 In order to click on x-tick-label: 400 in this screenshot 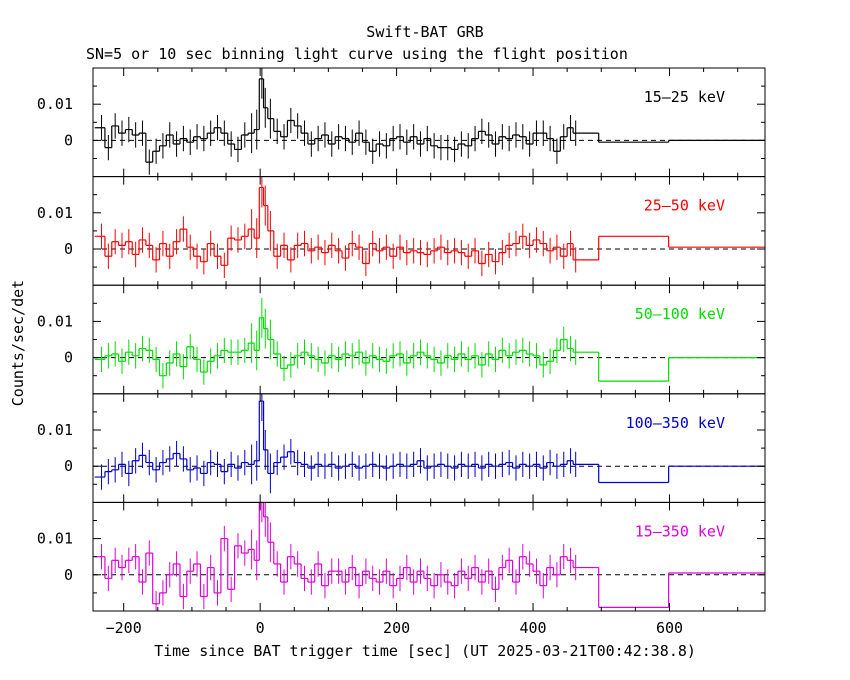, I will do `click(532, 628)`.